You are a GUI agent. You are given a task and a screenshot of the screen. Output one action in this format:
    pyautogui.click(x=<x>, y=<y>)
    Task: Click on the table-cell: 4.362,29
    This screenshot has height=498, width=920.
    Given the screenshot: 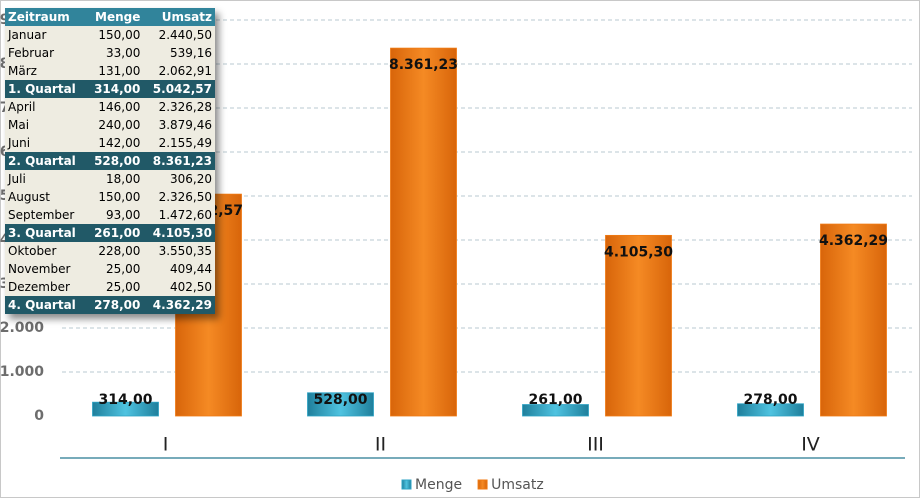 What is the action you would take?
    pyautogui.click(x=179, y=305)
    